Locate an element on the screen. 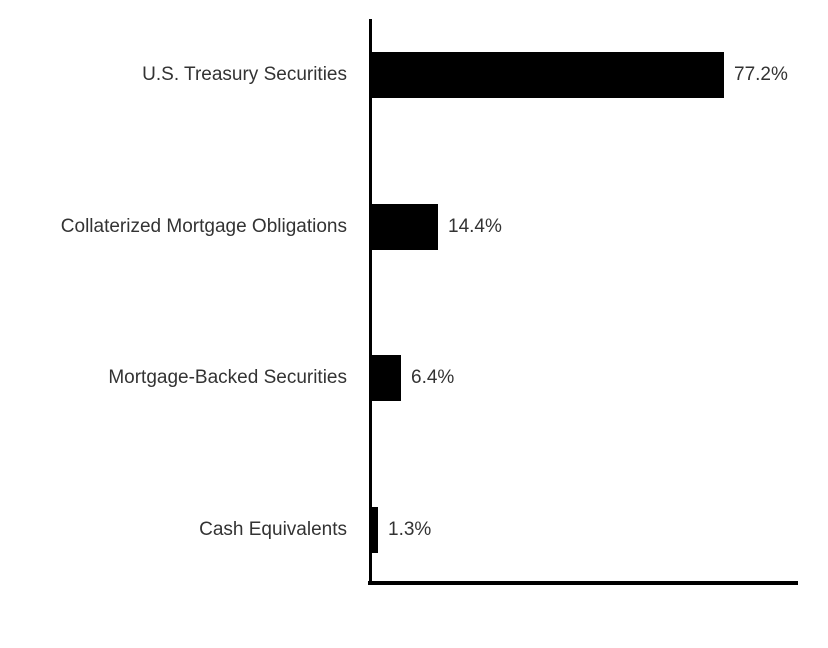 This screenshot has width=828, height=648. bar-row: Collaterized Mortgage Obligations 14.4% is located at coordinates (414, 226).